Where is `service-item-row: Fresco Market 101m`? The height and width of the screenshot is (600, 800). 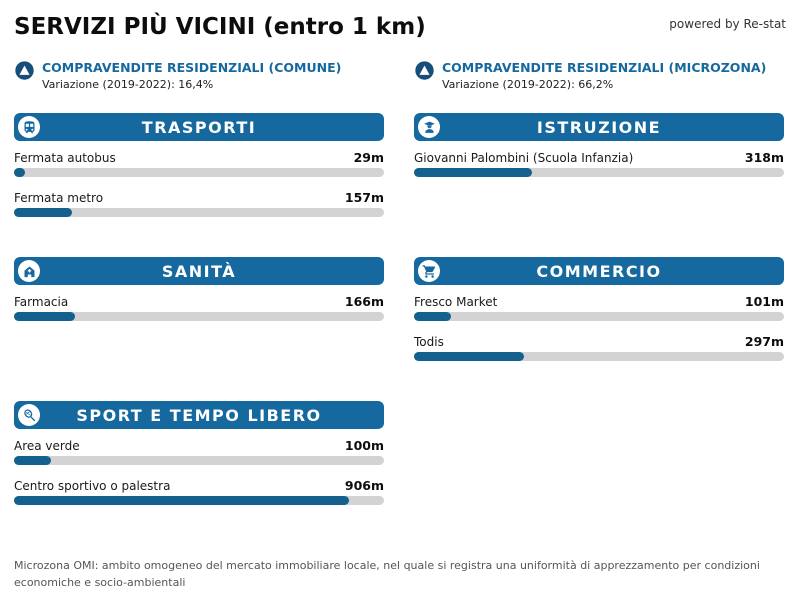 service-item-row: Fresco Market 101m is located at coordinates (599, 301).